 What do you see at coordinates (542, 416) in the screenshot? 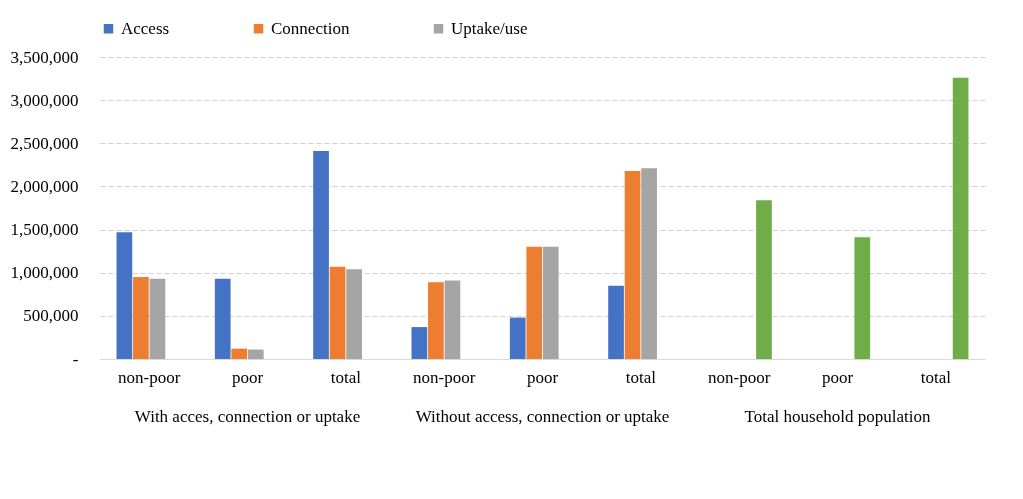
I see `text: Without access, connection or uptake` at bounding box center [542, 416].